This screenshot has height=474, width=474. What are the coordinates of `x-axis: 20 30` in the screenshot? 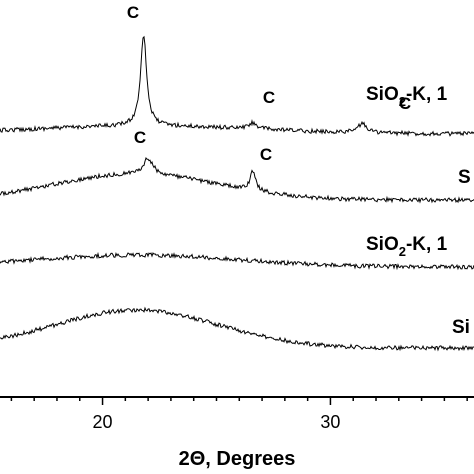 It's located at (237, 414).